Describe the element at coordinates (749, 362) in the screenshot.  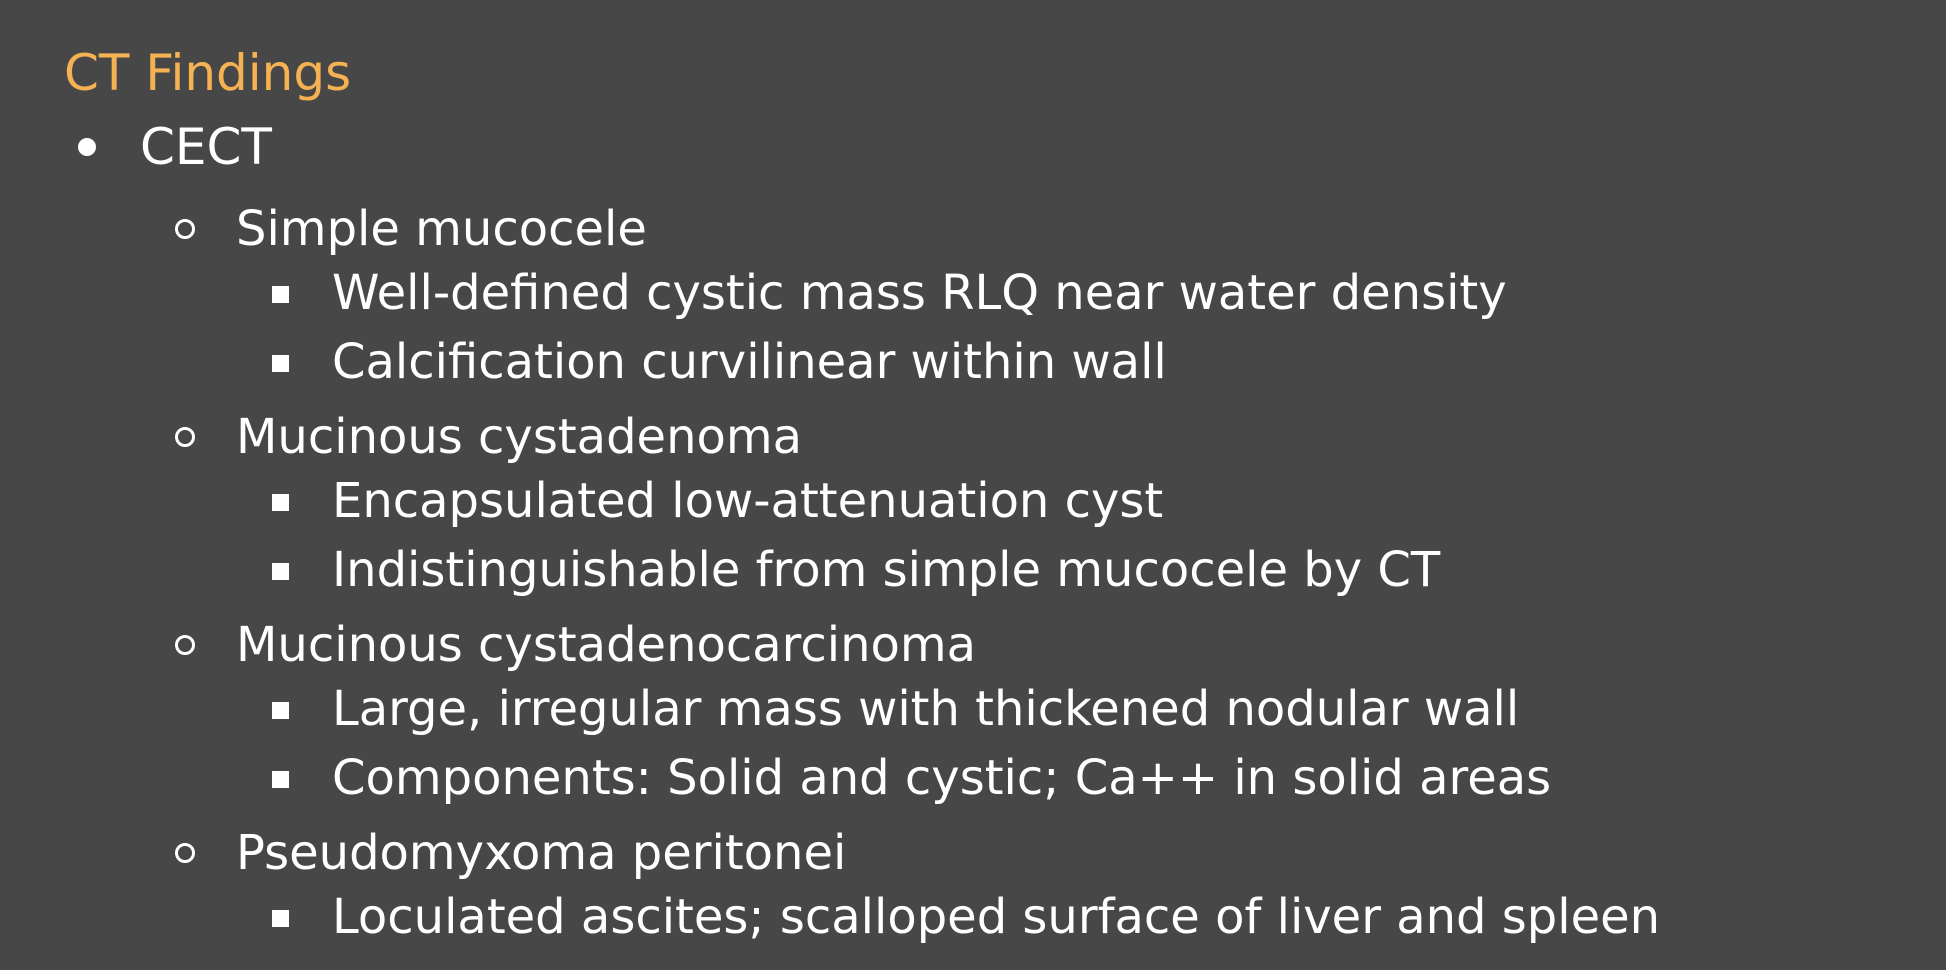
I see `bullet-item-calcification: Calcification curvilinear within wall` at that location.